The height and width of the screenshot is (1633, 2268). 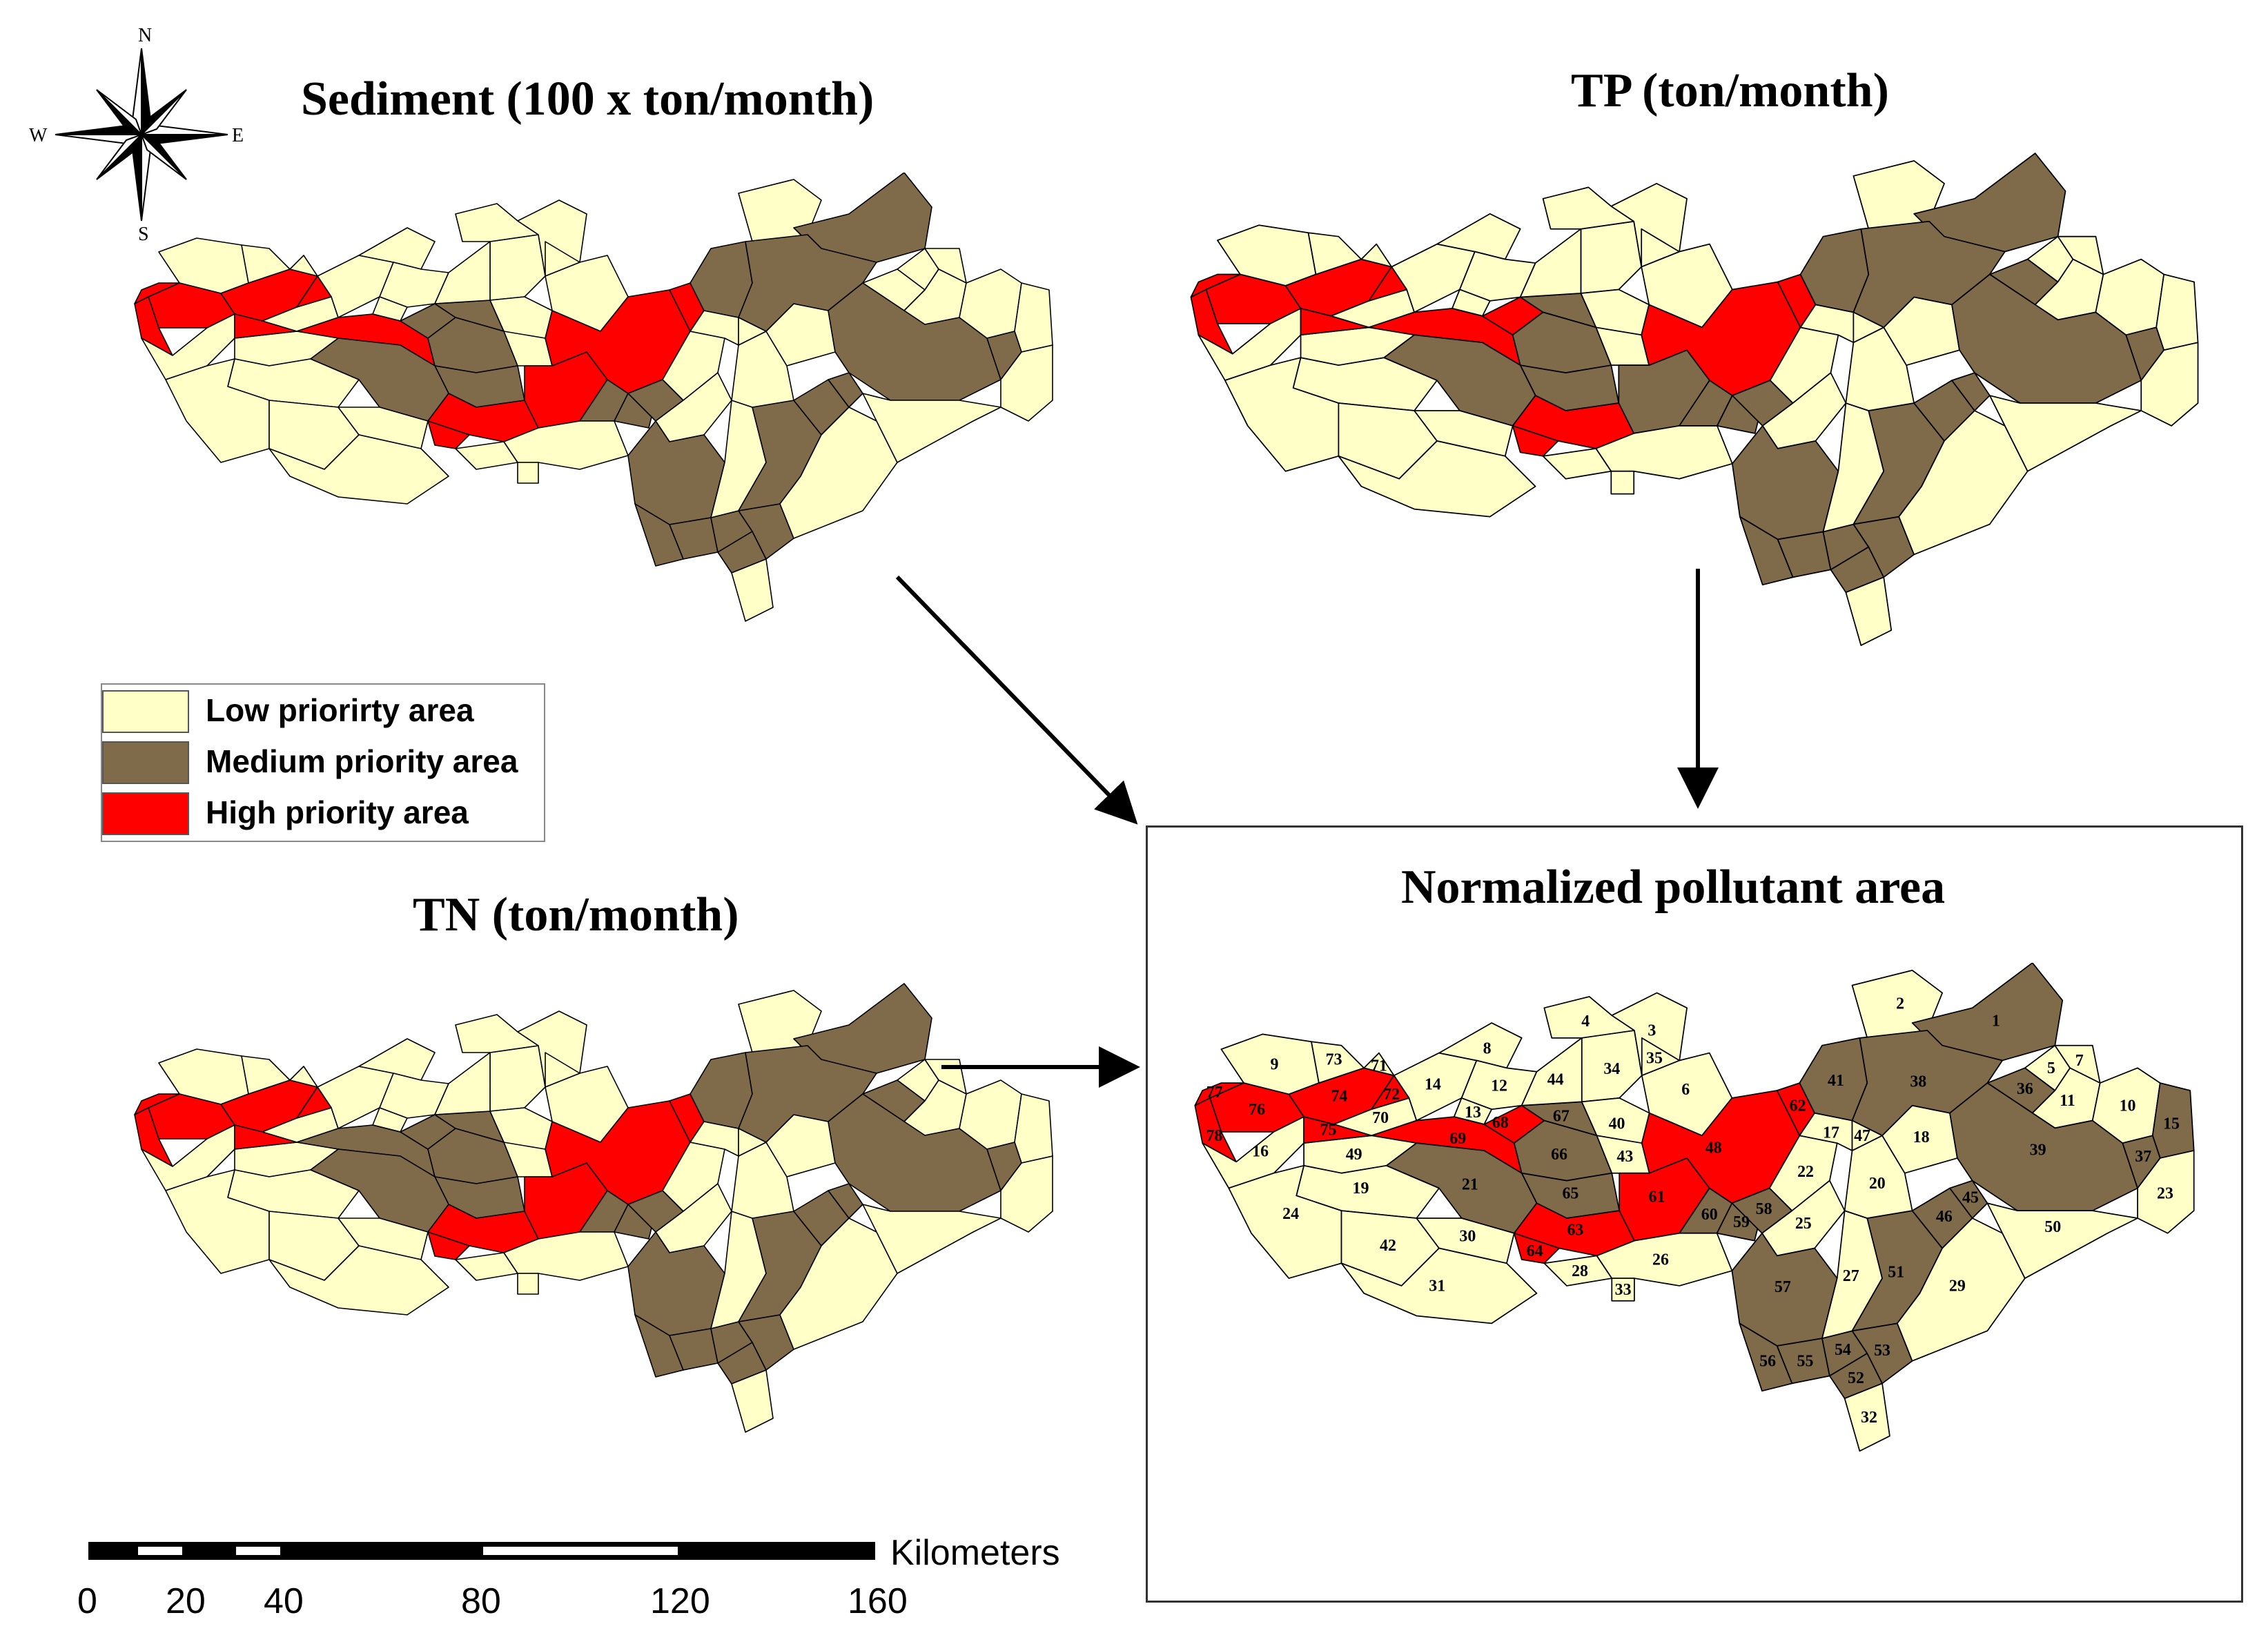 I want to click on subbasin-label-16: 16, so click(x=1261, y=1151).